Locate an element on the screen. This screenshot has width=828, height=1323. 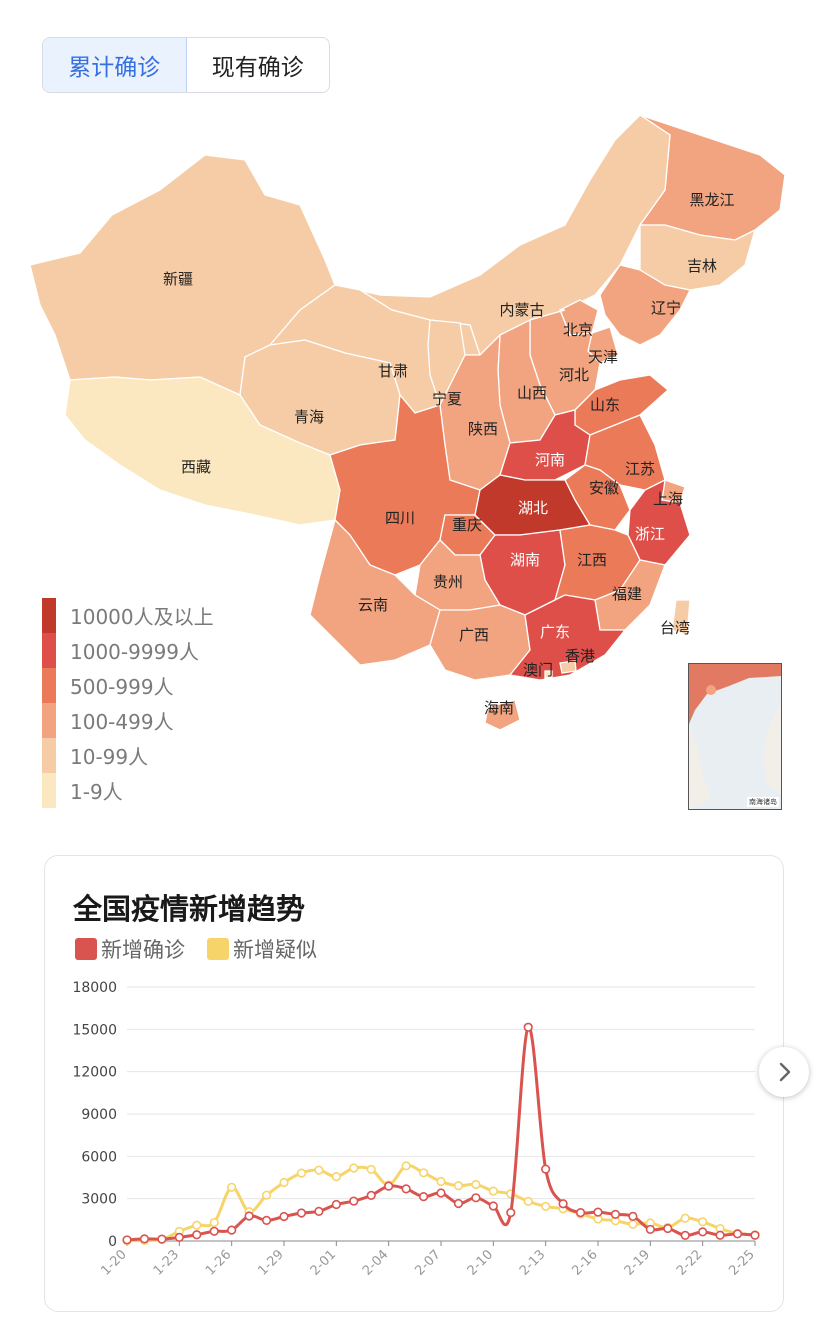
inset-caption: 南海诸岛 is located at coordinates (763, 802).